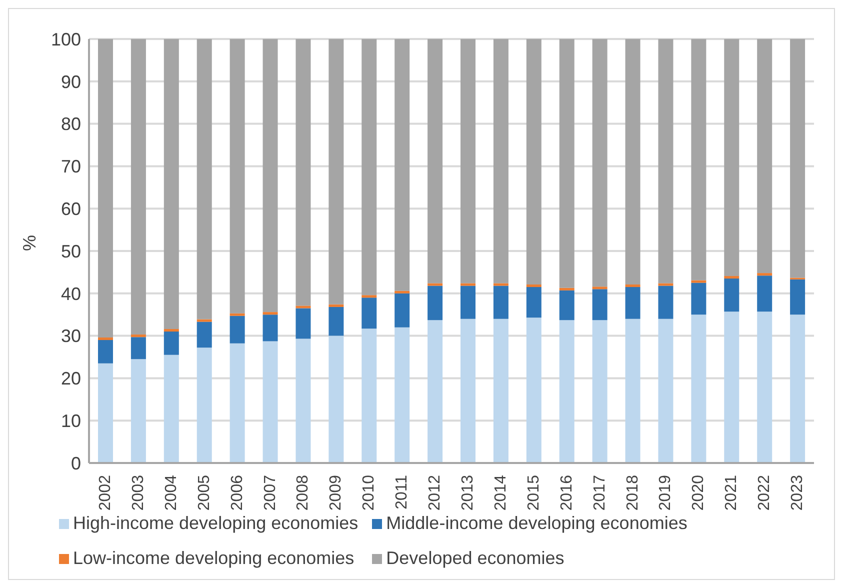 This screenshot has height=586, width=841. What do you see at coordinates (467, 492) in the screenshot?
I see `x-tick-label: 2013` at bounding box center [467, 492].